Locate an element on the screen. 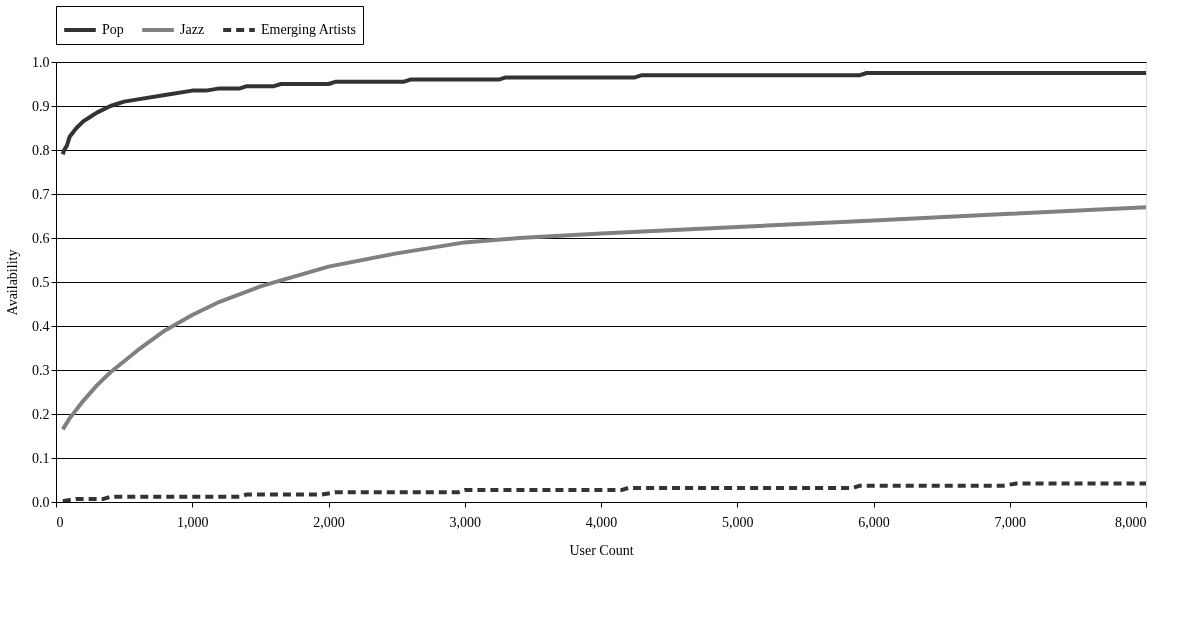 The image size is (1200, 618). y-tick-label: 0.1 is located at coordinates (41, 458).